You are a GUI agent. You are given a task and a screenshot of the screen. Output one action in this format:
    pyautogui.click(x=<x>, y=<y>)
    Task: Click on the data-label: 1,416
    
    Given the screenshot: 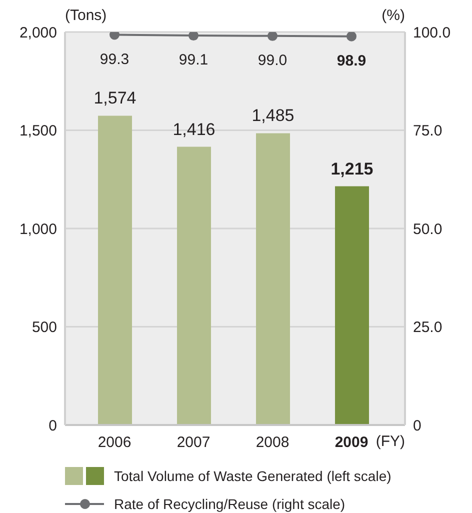 What is the action you would take?
    pyautogui.click(x=194, y=129)
    